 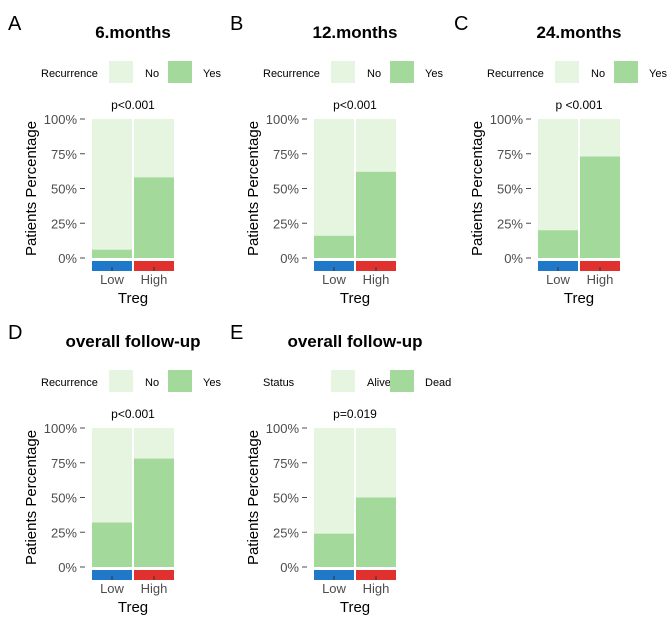 I want to click on bar-low-dead, so click(x=334, y=550).